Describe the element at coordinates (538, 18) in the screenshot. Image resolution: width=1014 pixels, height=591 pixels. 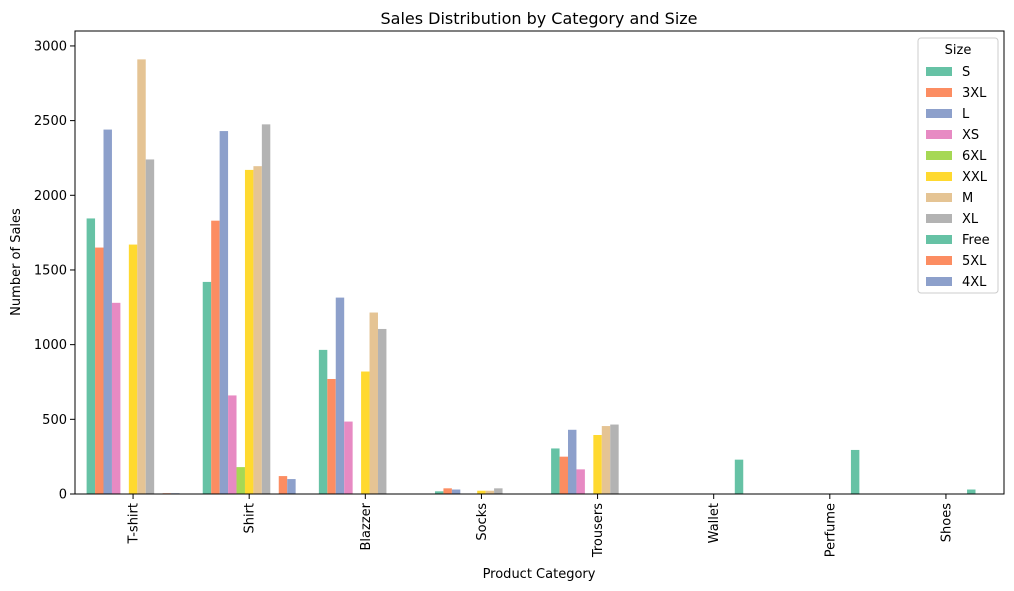
I see `chart-title: Sales Distribution by Category and Size` at that location.